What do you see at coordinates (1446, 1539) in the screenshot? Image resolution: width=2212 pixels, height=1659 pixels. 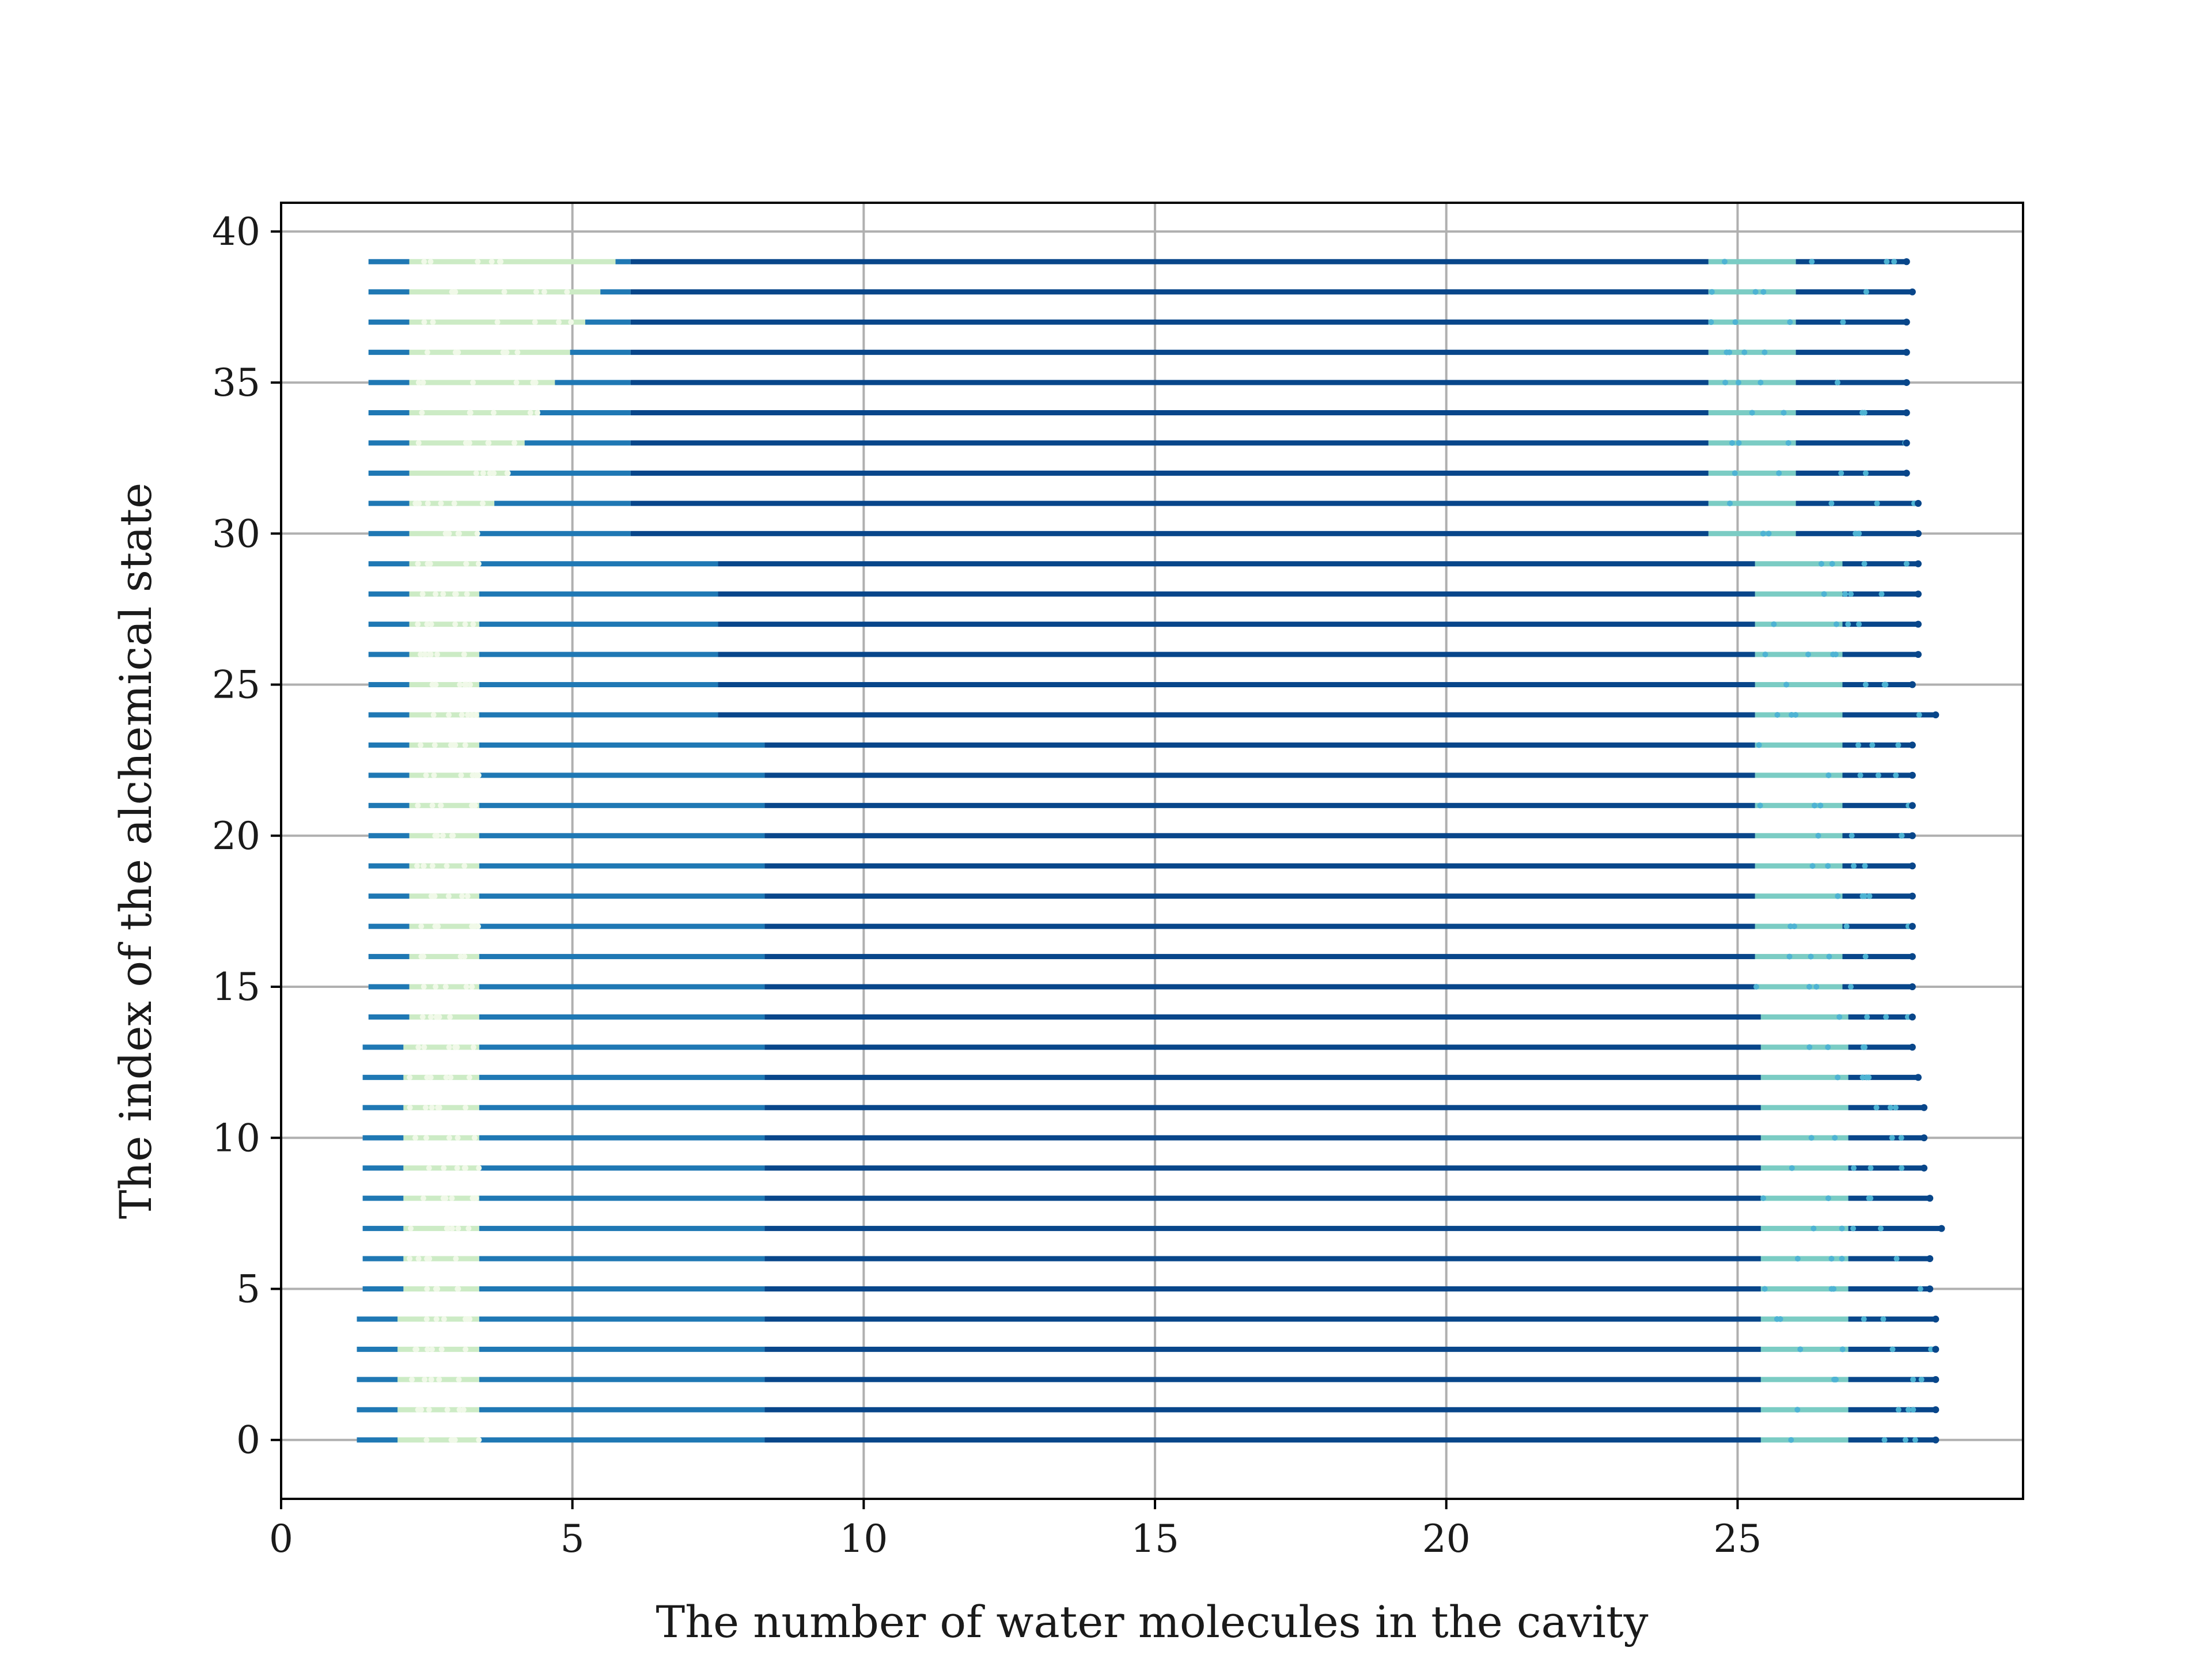 I see `x-tick-label: 20` at bounding box center [1446, 1539].